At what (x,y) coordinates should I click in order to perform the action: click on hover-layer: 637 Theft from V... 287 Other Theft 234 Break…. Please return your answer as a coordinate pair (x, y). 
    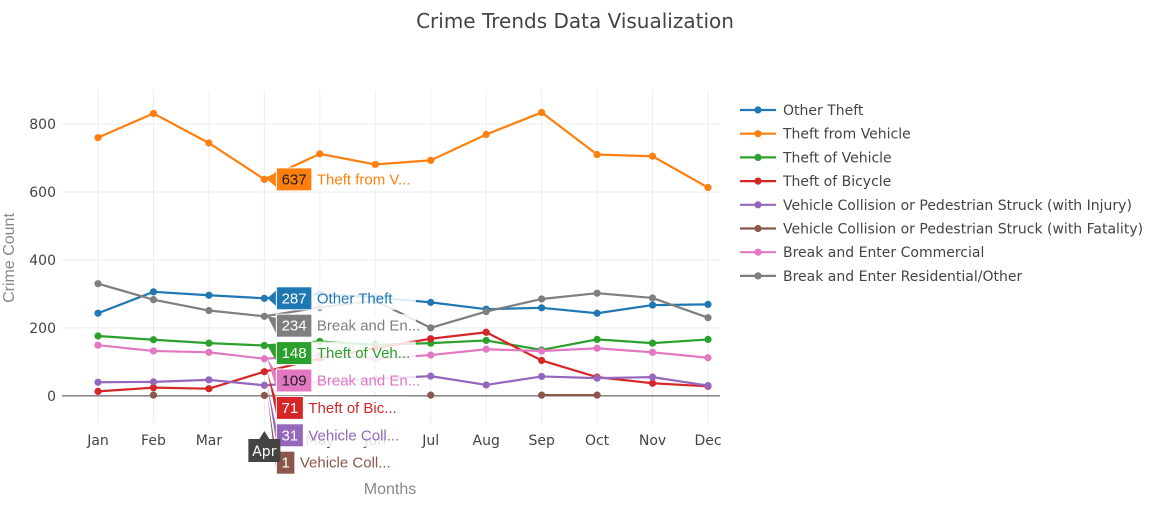
    Looking at the image, I should click on (334, 321).